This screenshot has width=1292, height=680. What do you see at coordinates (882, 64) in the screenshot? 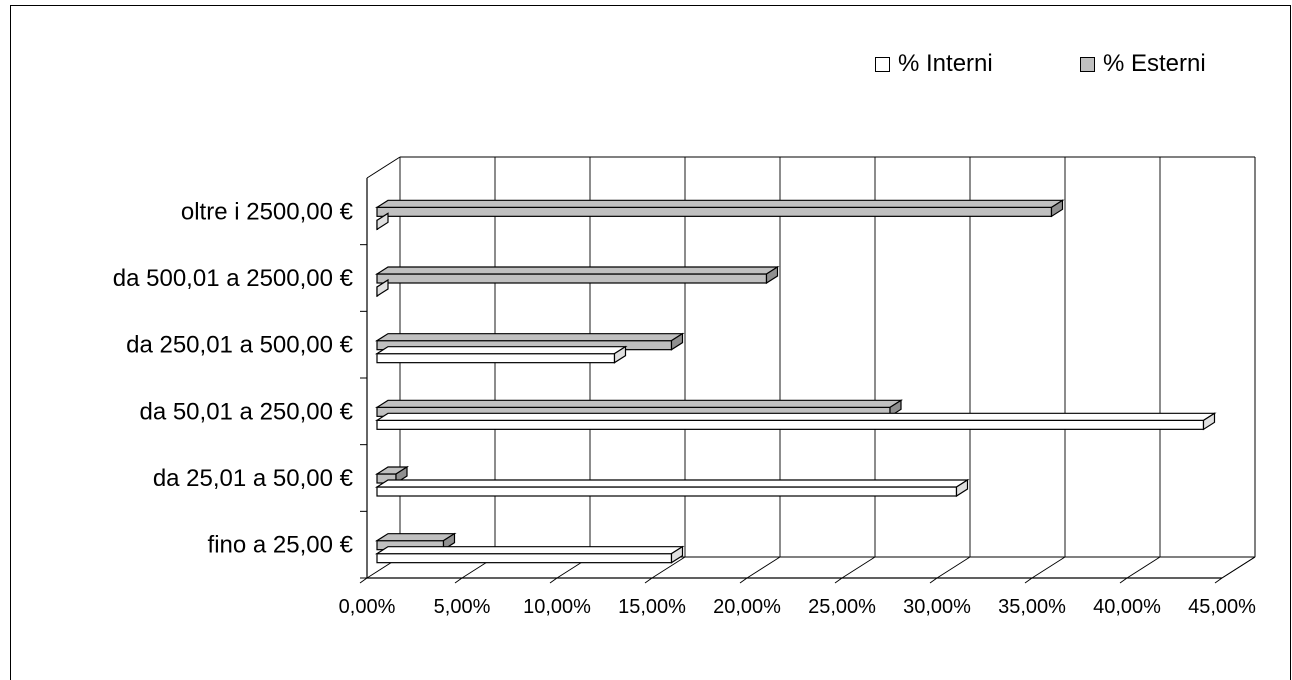
I see `legend-swatch-interni` at bounding box center [882, 64].